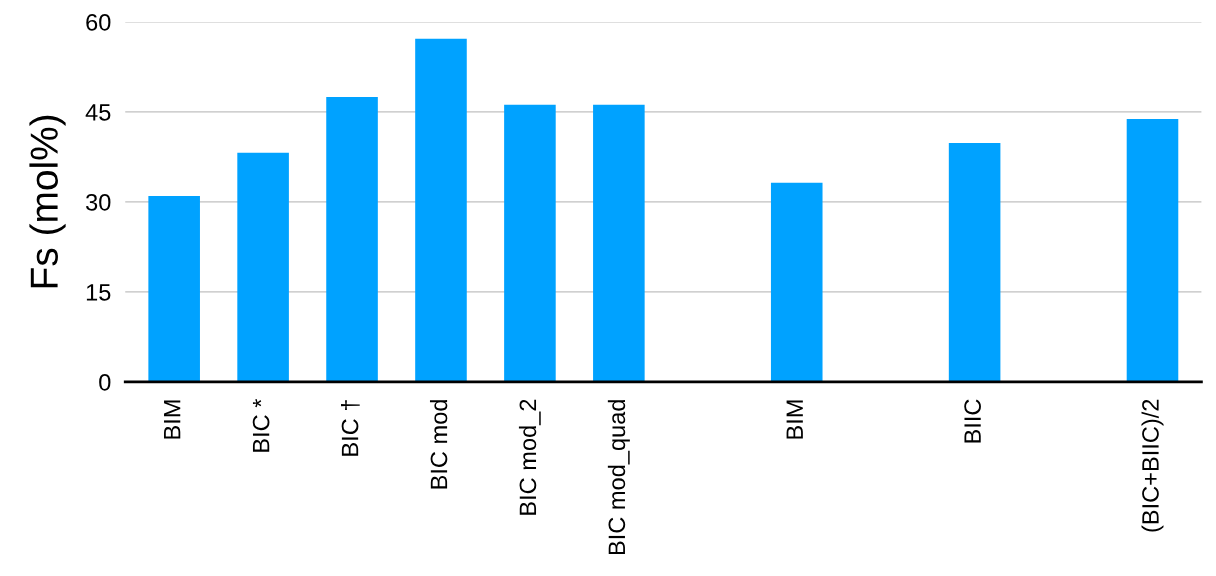  I want to click on x-tick-label: BIIC, so click(972, 421).